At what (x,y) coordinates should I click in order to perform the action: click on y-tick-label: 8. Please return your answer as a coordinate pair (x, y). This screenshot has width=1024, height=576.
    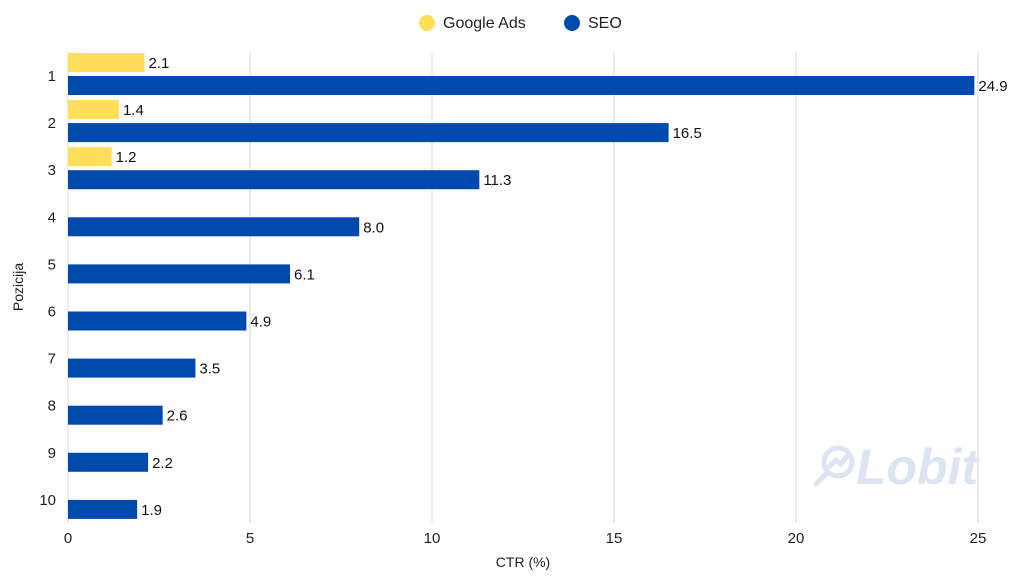
    Looking at the image, I should click on (52, 406).